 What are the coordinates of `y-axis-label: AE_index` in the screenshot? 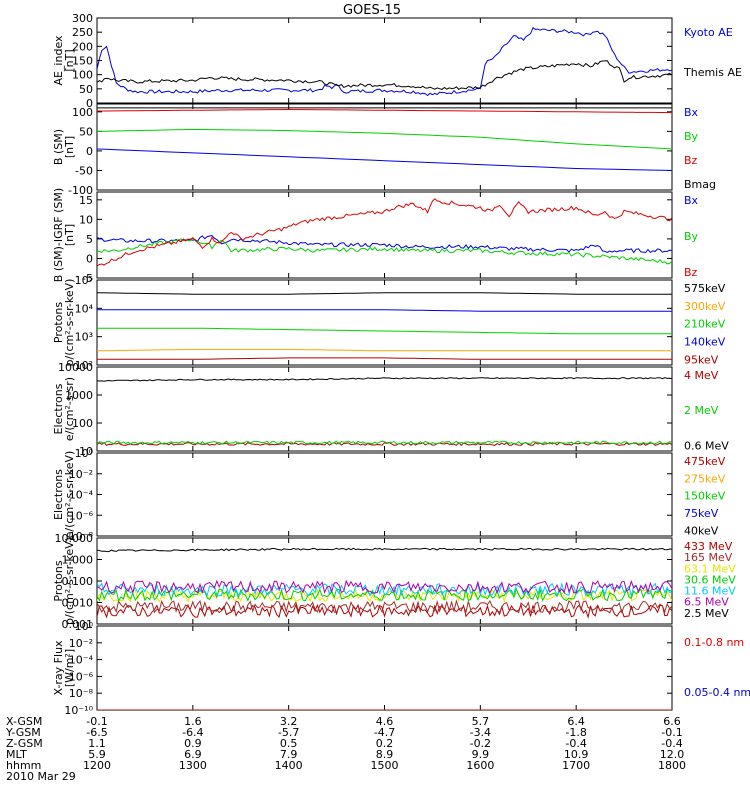 It's located at (58, 60).